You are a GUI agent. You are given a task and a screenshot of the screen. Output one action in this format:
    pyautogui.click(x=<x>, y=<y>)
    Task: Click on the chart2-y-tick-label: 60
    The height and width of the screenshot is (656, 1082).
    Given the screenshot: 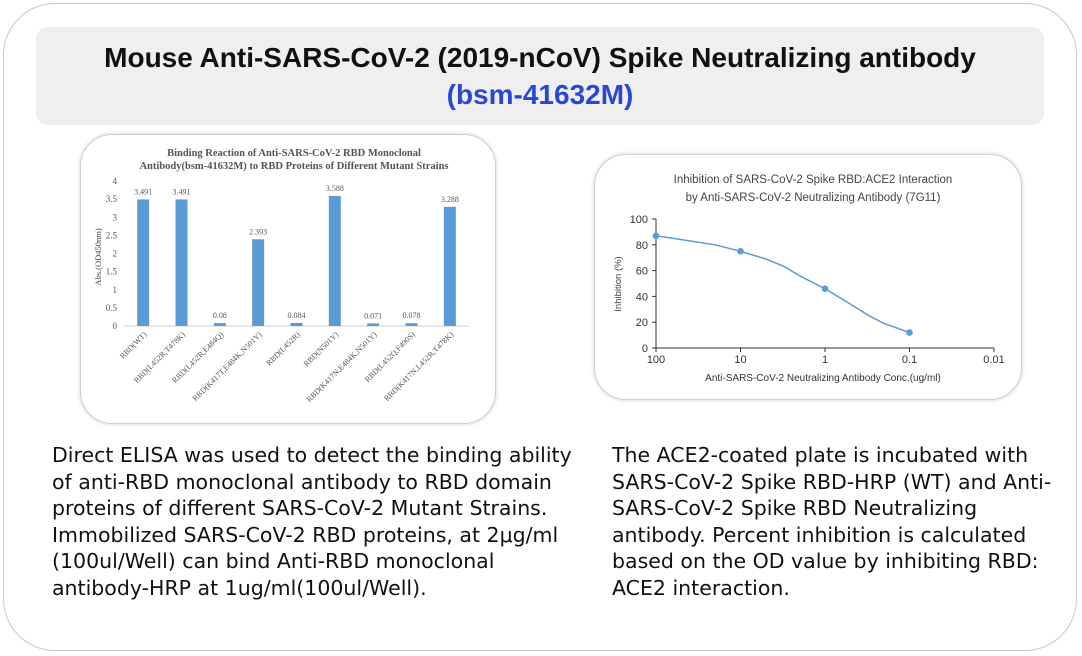 What is the action you would take?
    pyautogui.click(x=642, y=272)
    